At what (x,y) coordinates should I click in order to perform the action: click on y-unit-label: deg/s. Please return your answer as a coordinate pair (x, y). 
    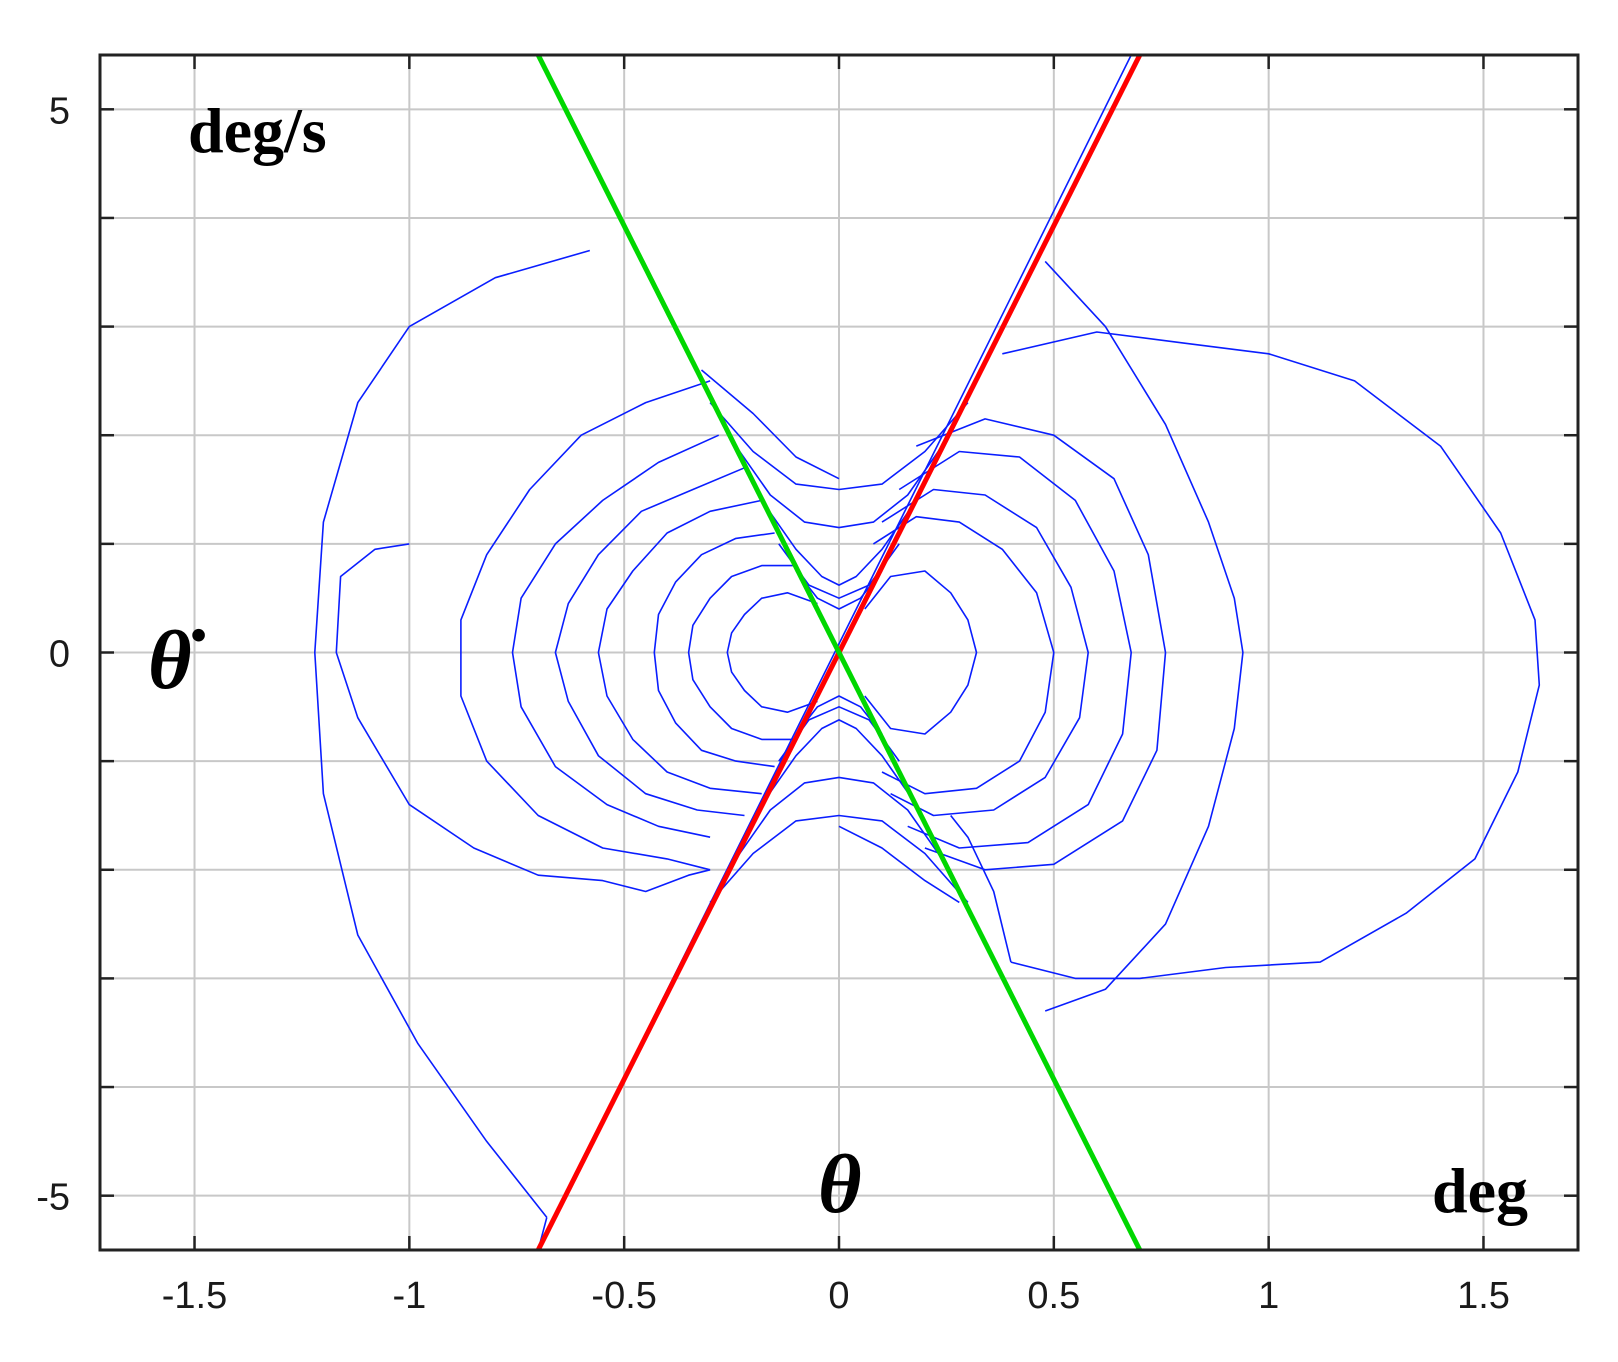
    Looking at the image, I should click on (257, 130).